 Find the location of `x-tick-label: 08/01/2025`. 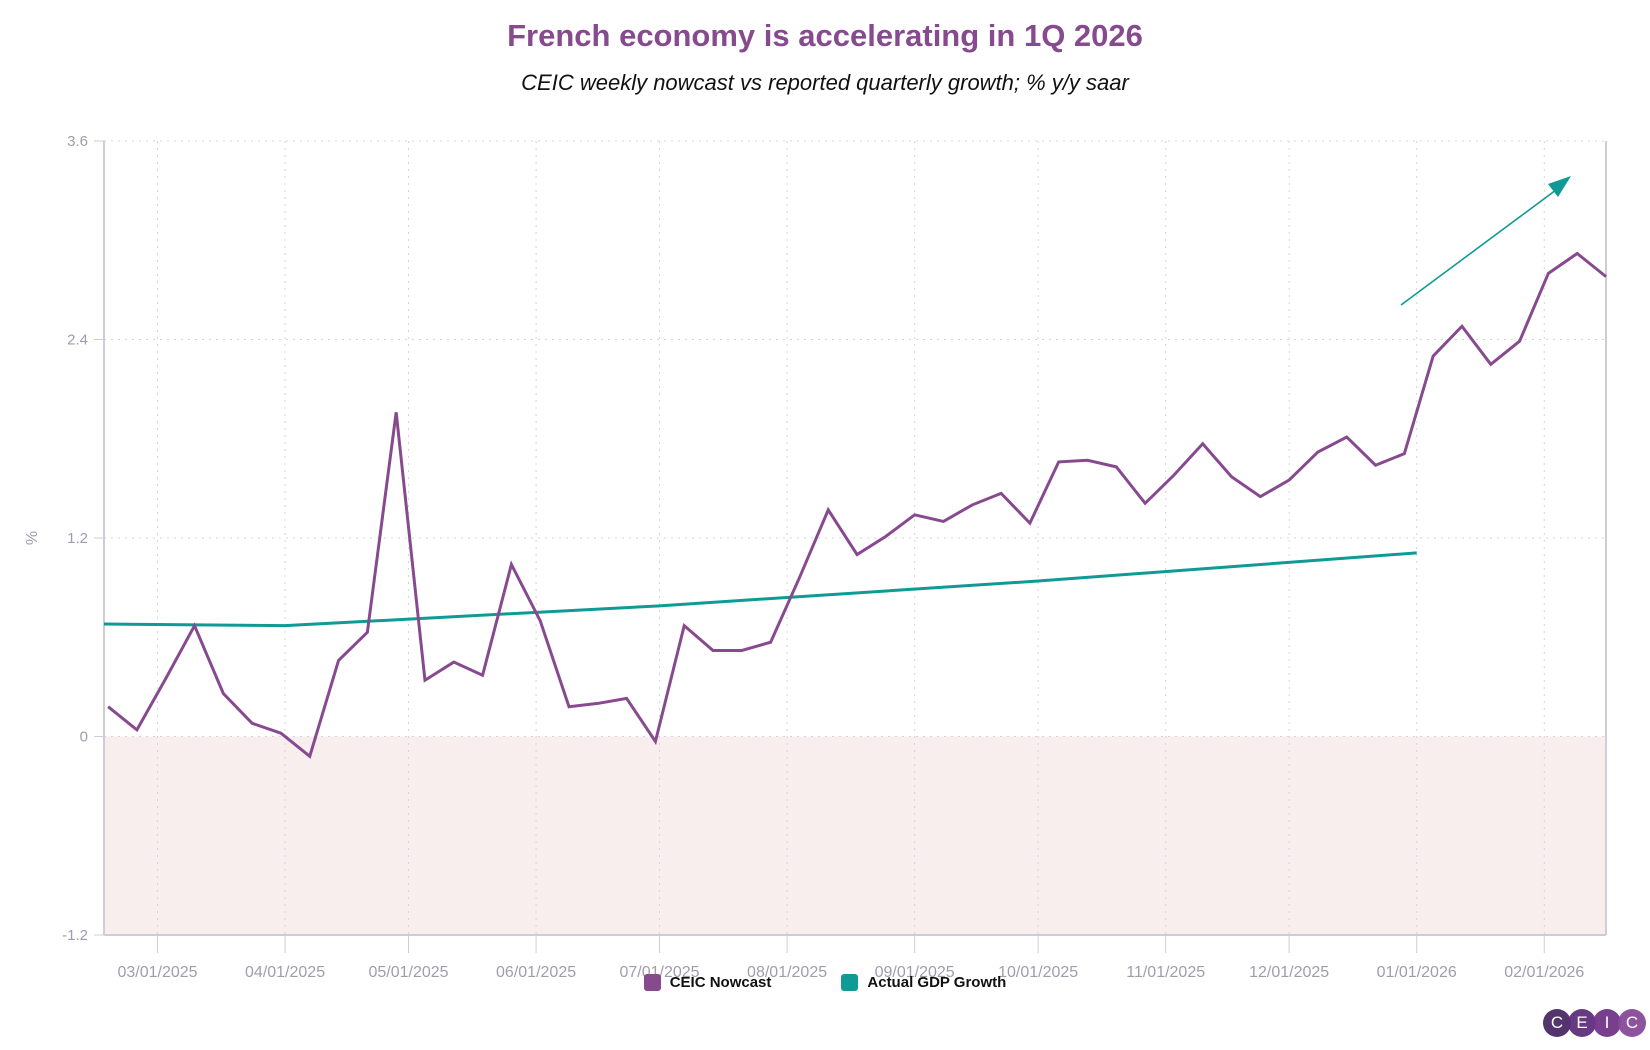

x-tick-label: 08/01/2025 is located at coordinates (787, 972).